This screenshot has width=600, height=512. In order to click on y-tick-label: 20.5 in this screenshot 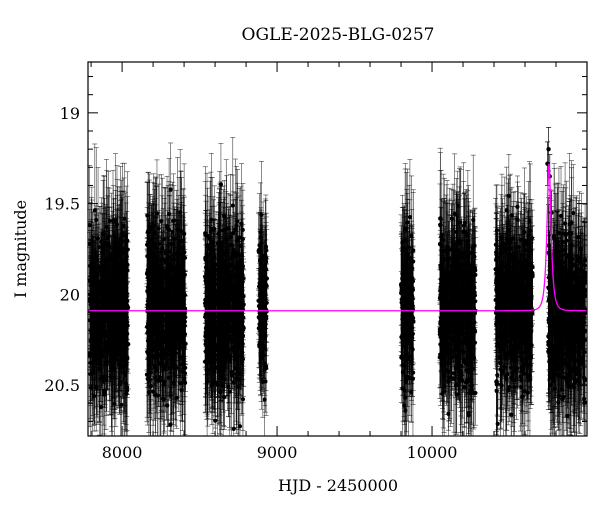, I will do `click(62, 385)`.